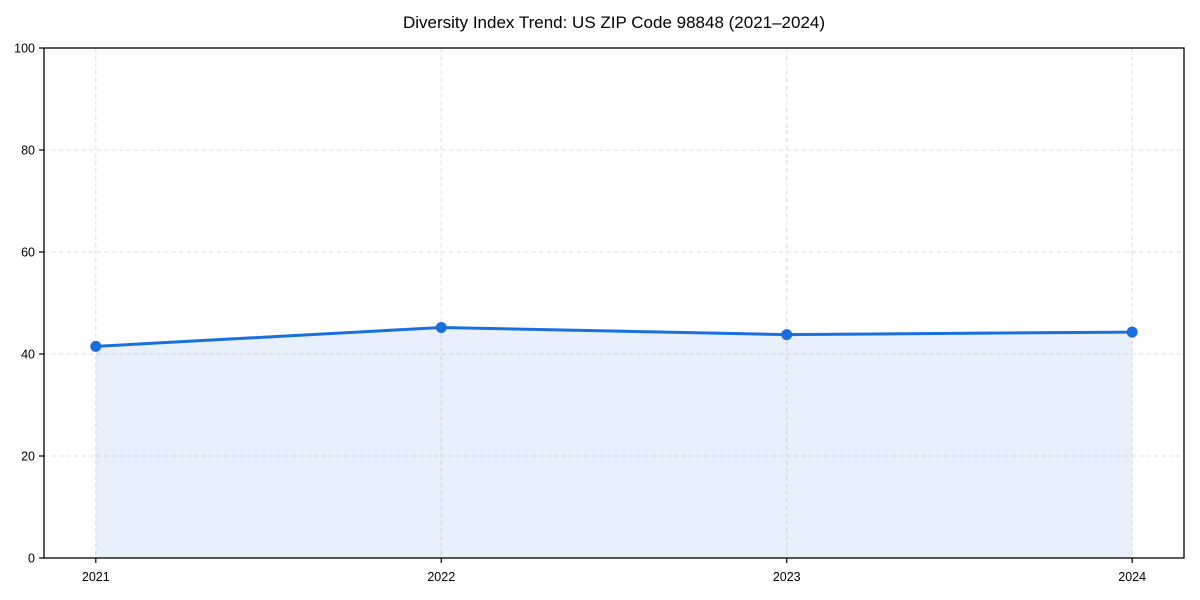 This screenshot has height=600, width=1200. I want to click on y-axis-tick-label: 20, so click(28, 456).